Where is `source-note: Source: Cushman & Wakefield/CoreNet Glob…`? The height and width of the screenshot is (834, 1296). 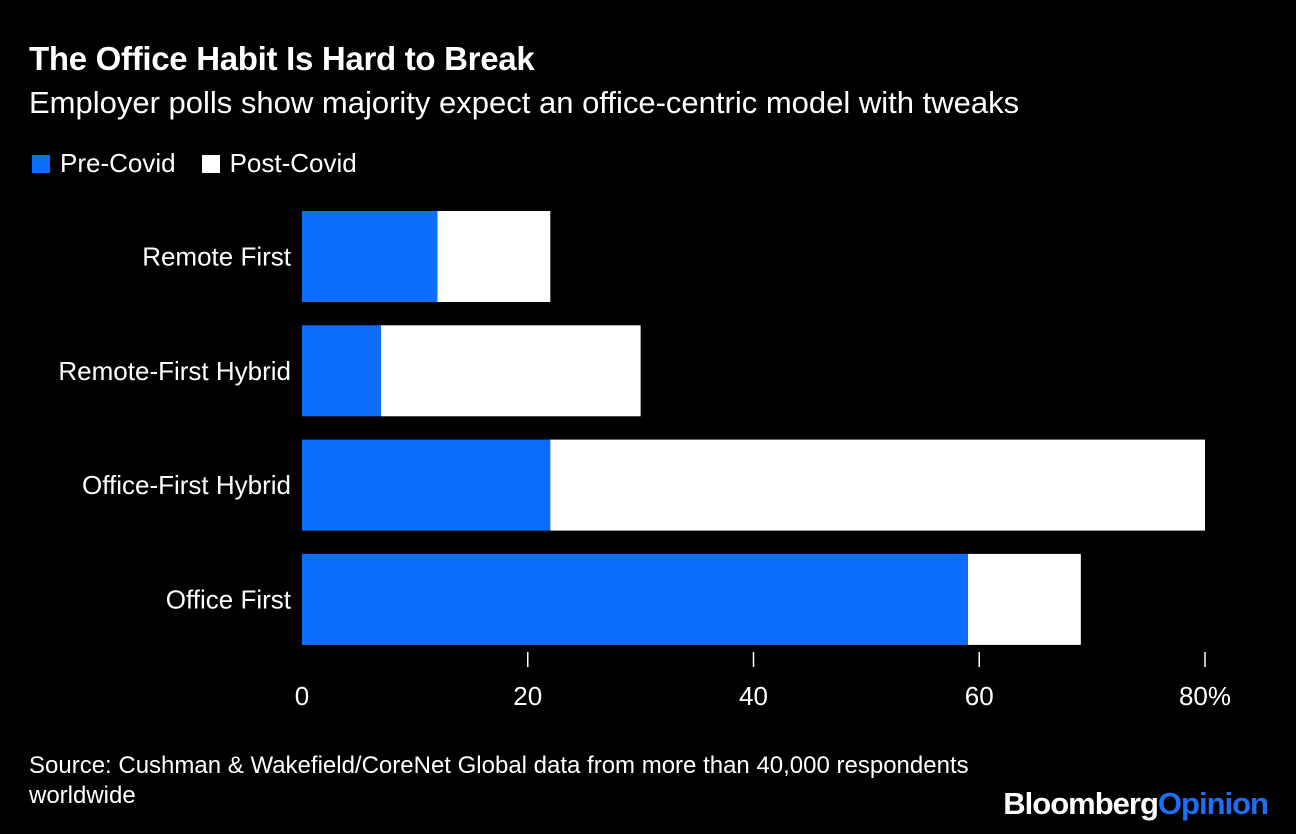 source-note: Source: Cushman & Wakefield/CoreNet Glob… is located at coordinates (499, 780).